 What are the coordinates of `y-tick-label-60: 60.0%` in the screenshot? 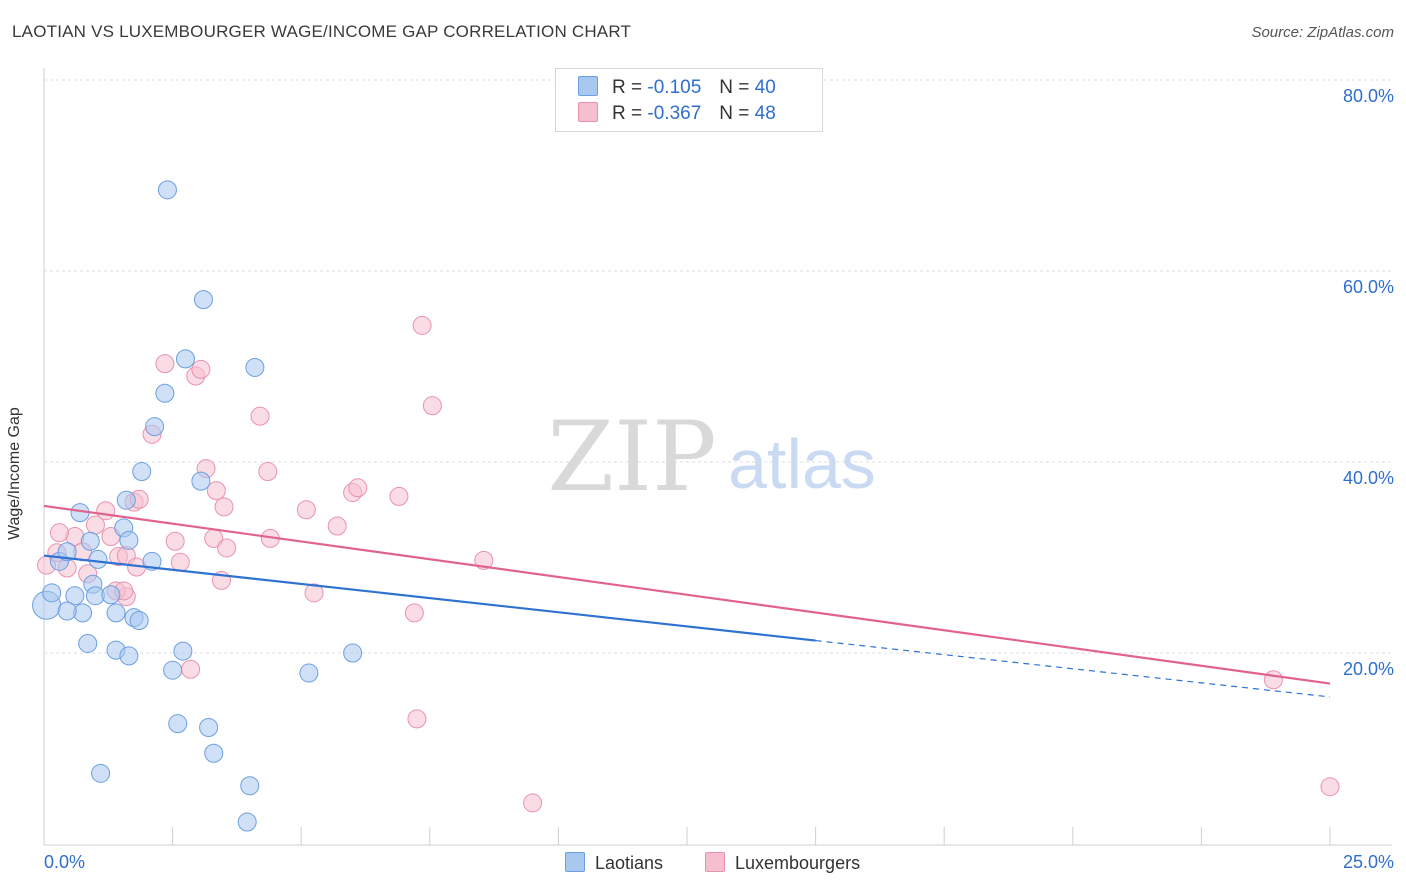 It's located at (1368, 287).